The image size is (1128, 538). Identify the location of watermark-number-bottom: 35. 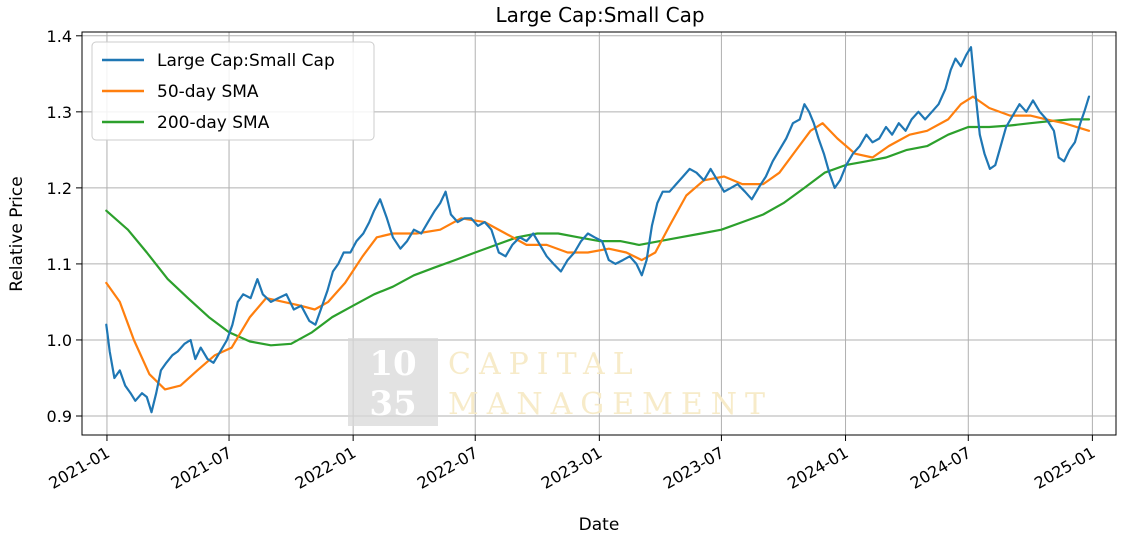
(392, 404).